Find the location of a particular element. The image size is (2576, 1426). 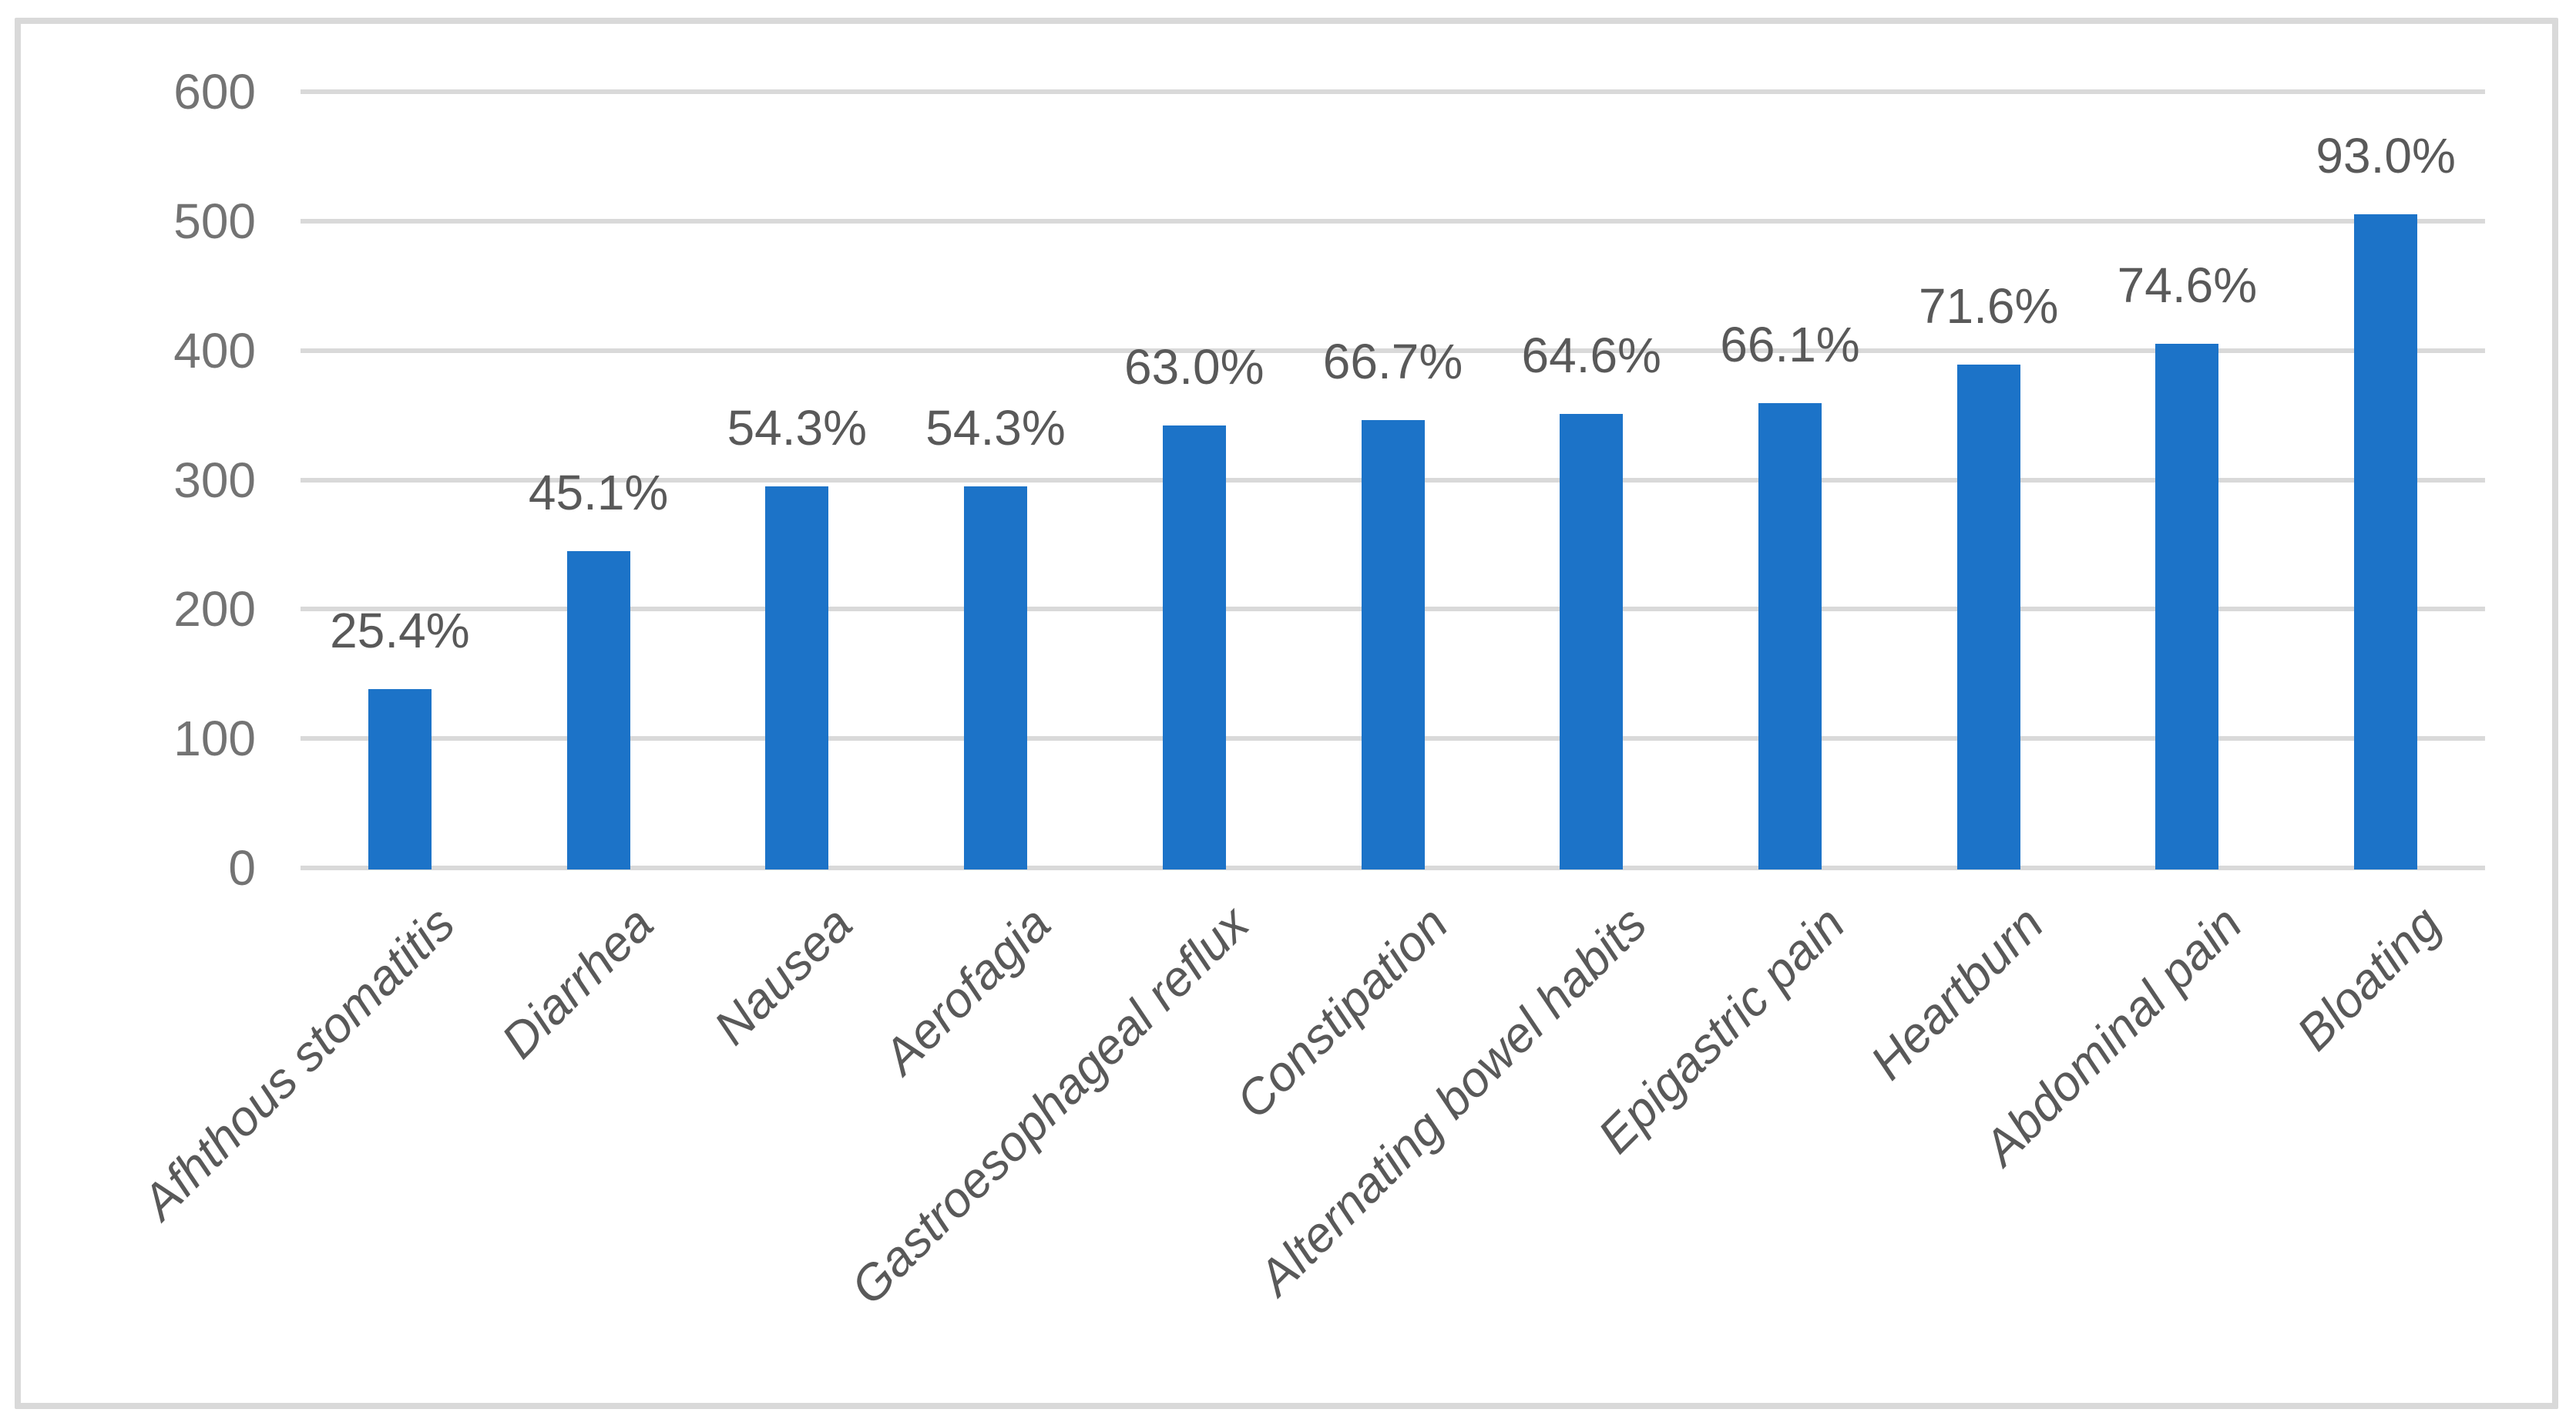

data-label-bloating: 93.0% is located at coordinates (2386, 156).